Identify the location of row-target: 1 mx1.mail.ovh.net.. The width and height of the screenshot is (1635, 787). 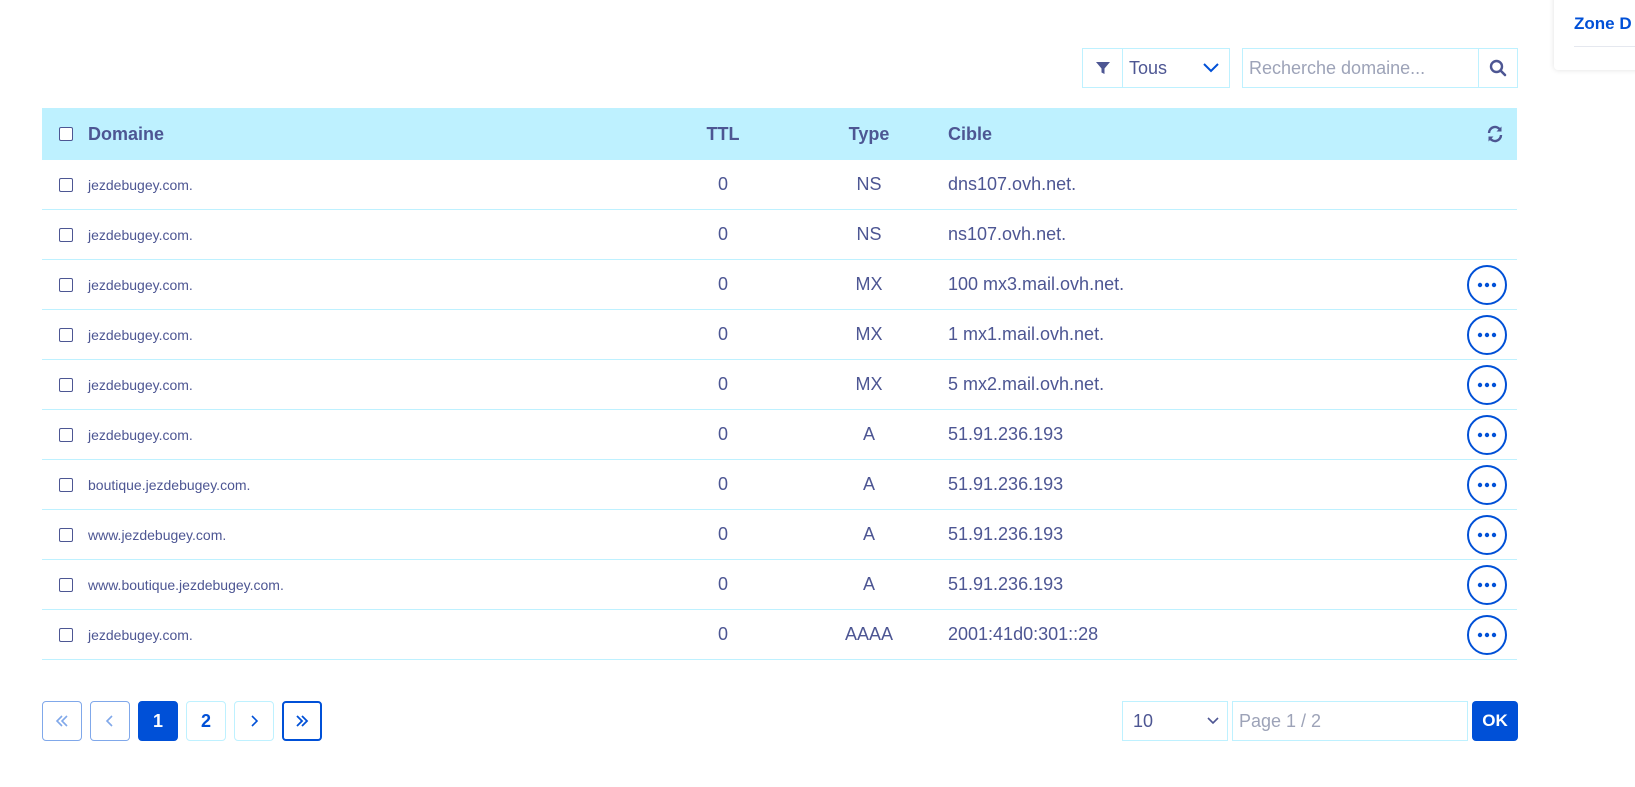
(1026, 334).